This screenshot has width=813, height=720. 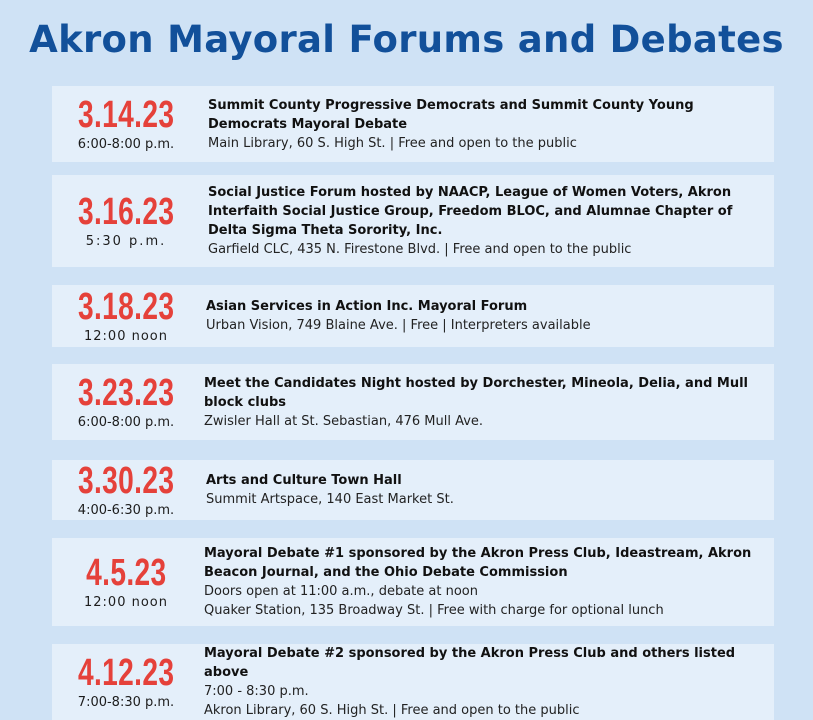 I want to click on event-date-block: 3.16.23 5:30 p.m., so click(x=126, y=221).